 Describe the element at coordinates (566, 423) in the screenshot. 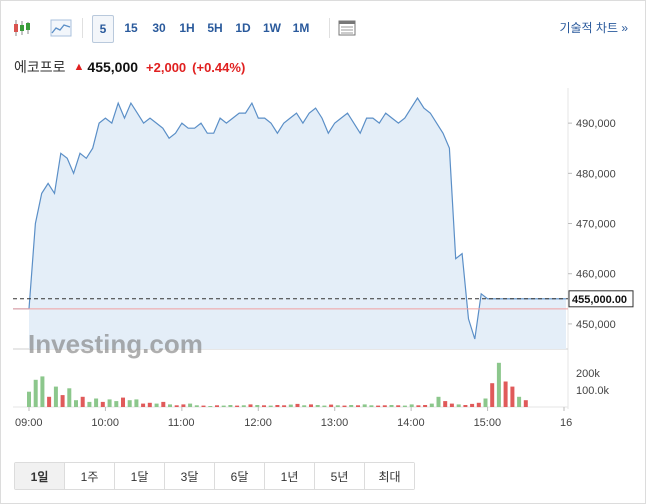

I see `x-tick-label: 16` at that location.